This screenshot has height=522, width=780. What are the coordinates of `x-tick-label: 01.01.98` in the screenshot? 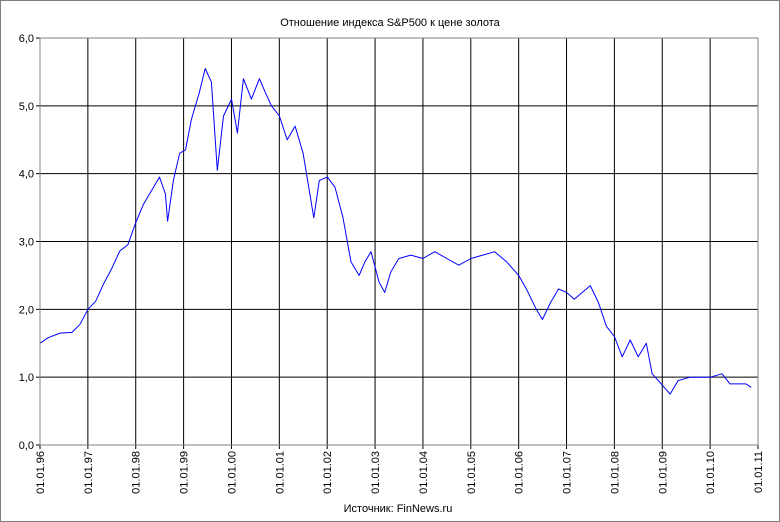 It's located at (137, 472).